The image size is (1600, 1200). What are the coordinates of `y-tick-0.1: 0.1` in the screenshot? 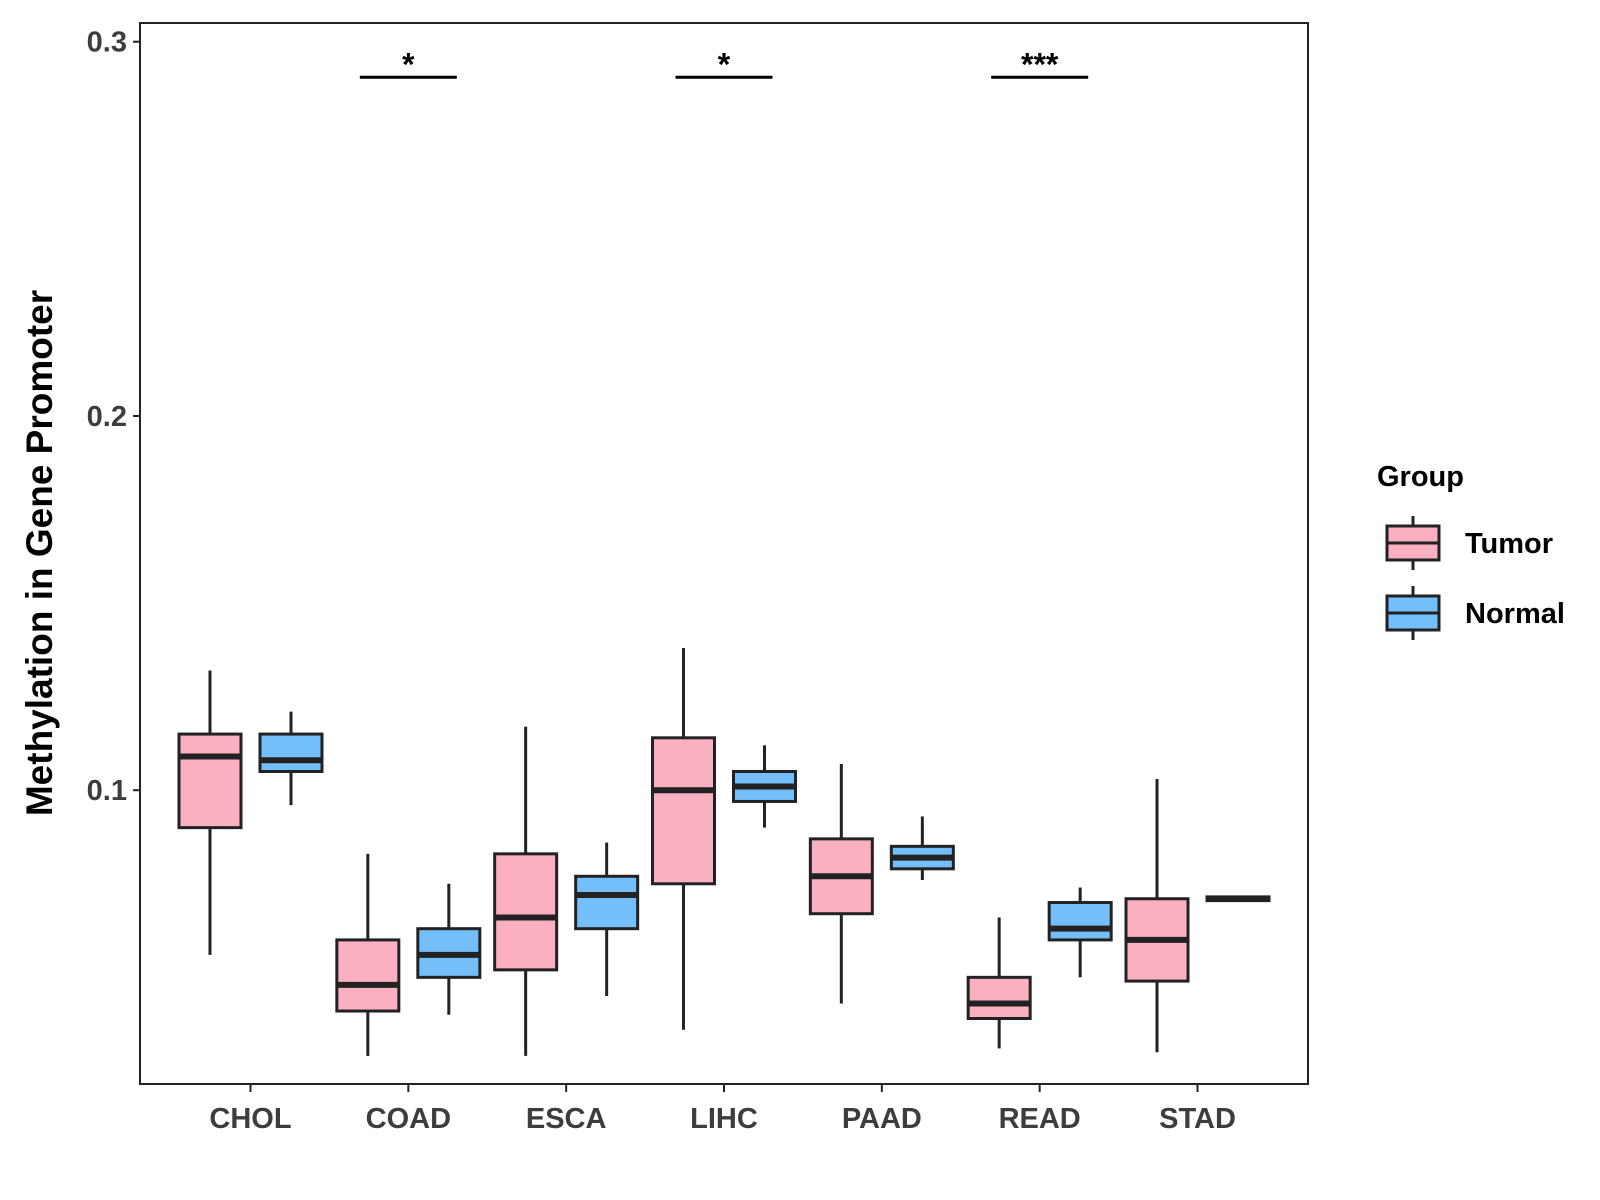 It's located at (113, 791).